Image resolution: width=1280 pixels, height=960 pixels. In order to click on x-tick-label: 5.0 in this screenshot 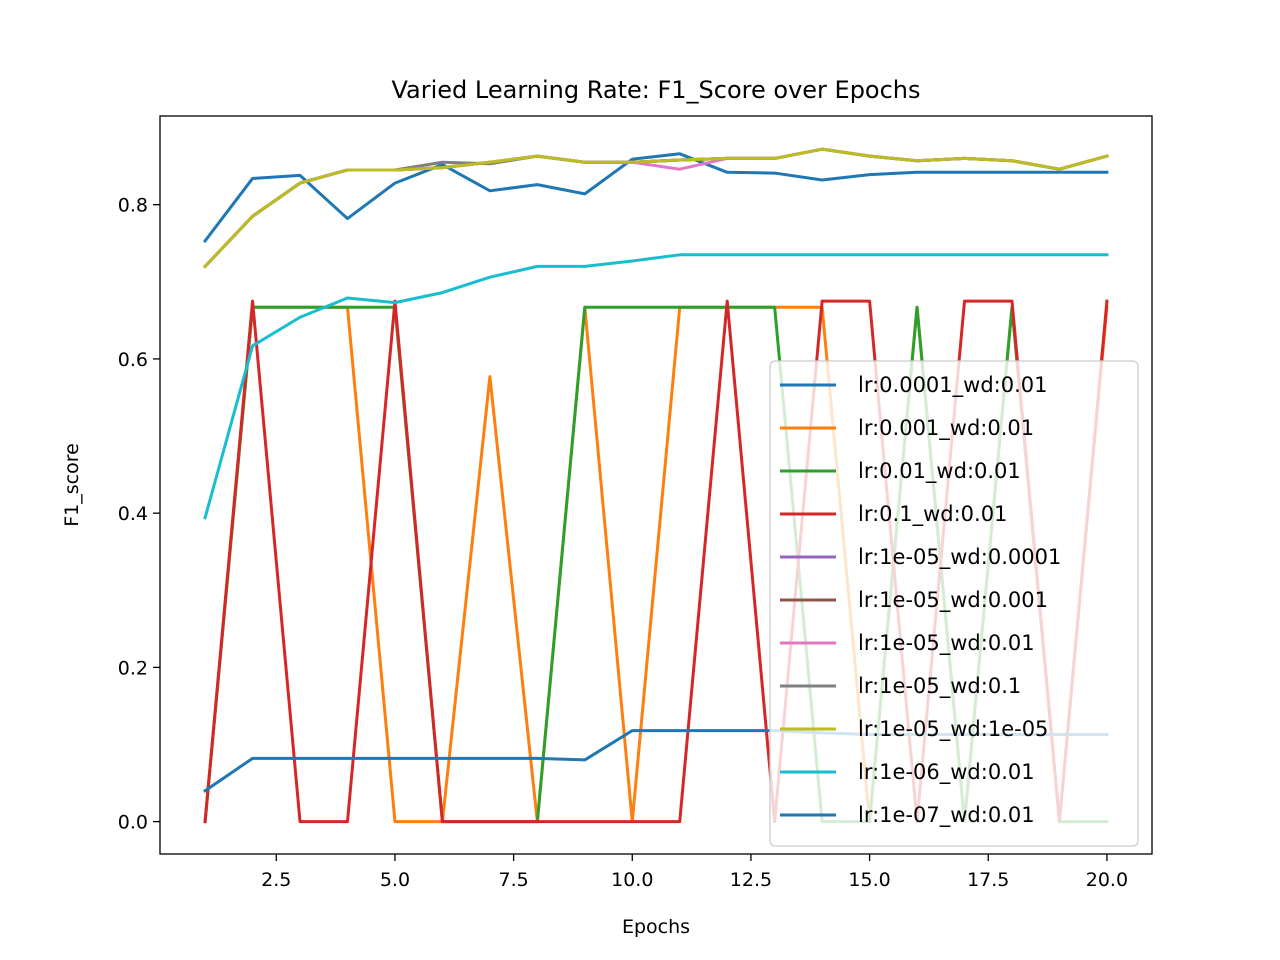, I will do `click(395, 880)`.